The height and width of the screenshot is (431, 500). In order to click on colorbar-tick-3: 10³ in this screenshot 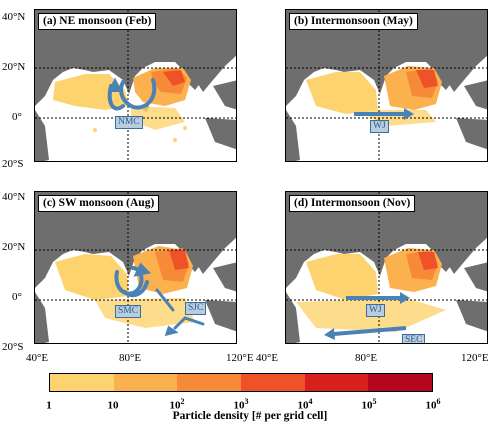, I will do `click(241, 404)`.